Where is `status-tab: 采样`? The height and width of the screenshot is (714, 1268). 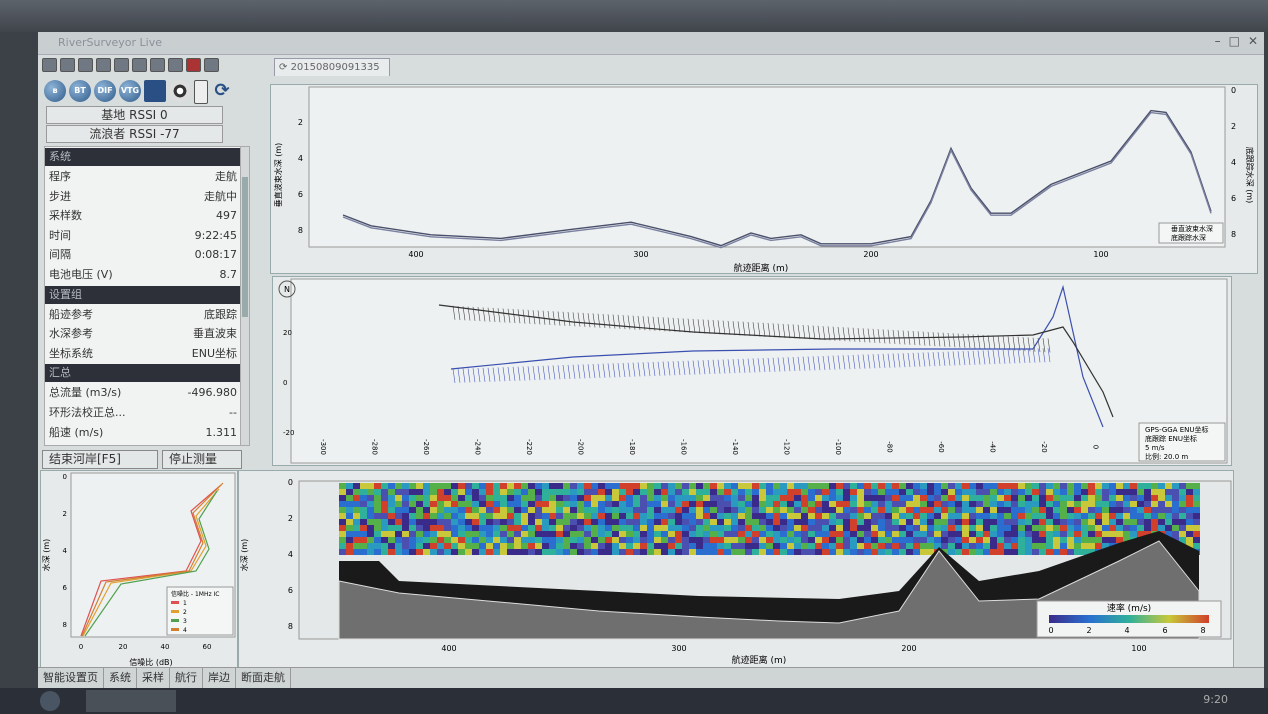
status-tab: 采样 is located at coordinates (153, 678).